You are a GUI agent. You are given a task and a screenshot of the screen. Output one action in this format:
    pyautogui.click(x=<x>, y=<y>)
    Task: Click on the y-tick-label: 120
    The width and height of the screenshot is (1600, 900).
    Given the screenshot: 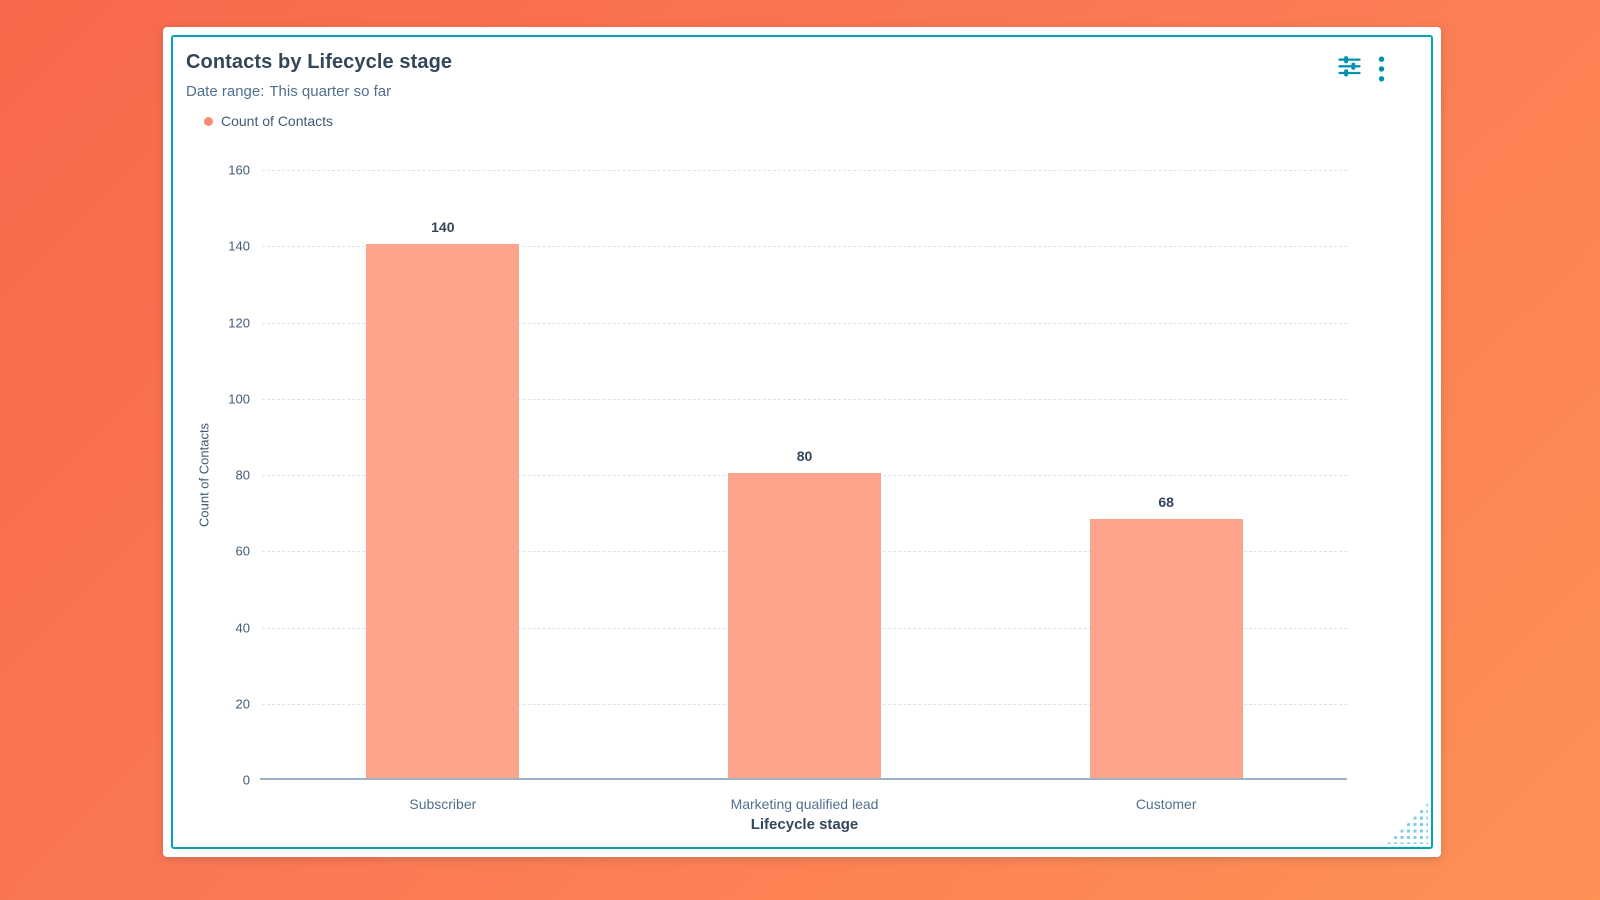 What is the action you would take?
    pyautogui.click(x=239, y=322)
    